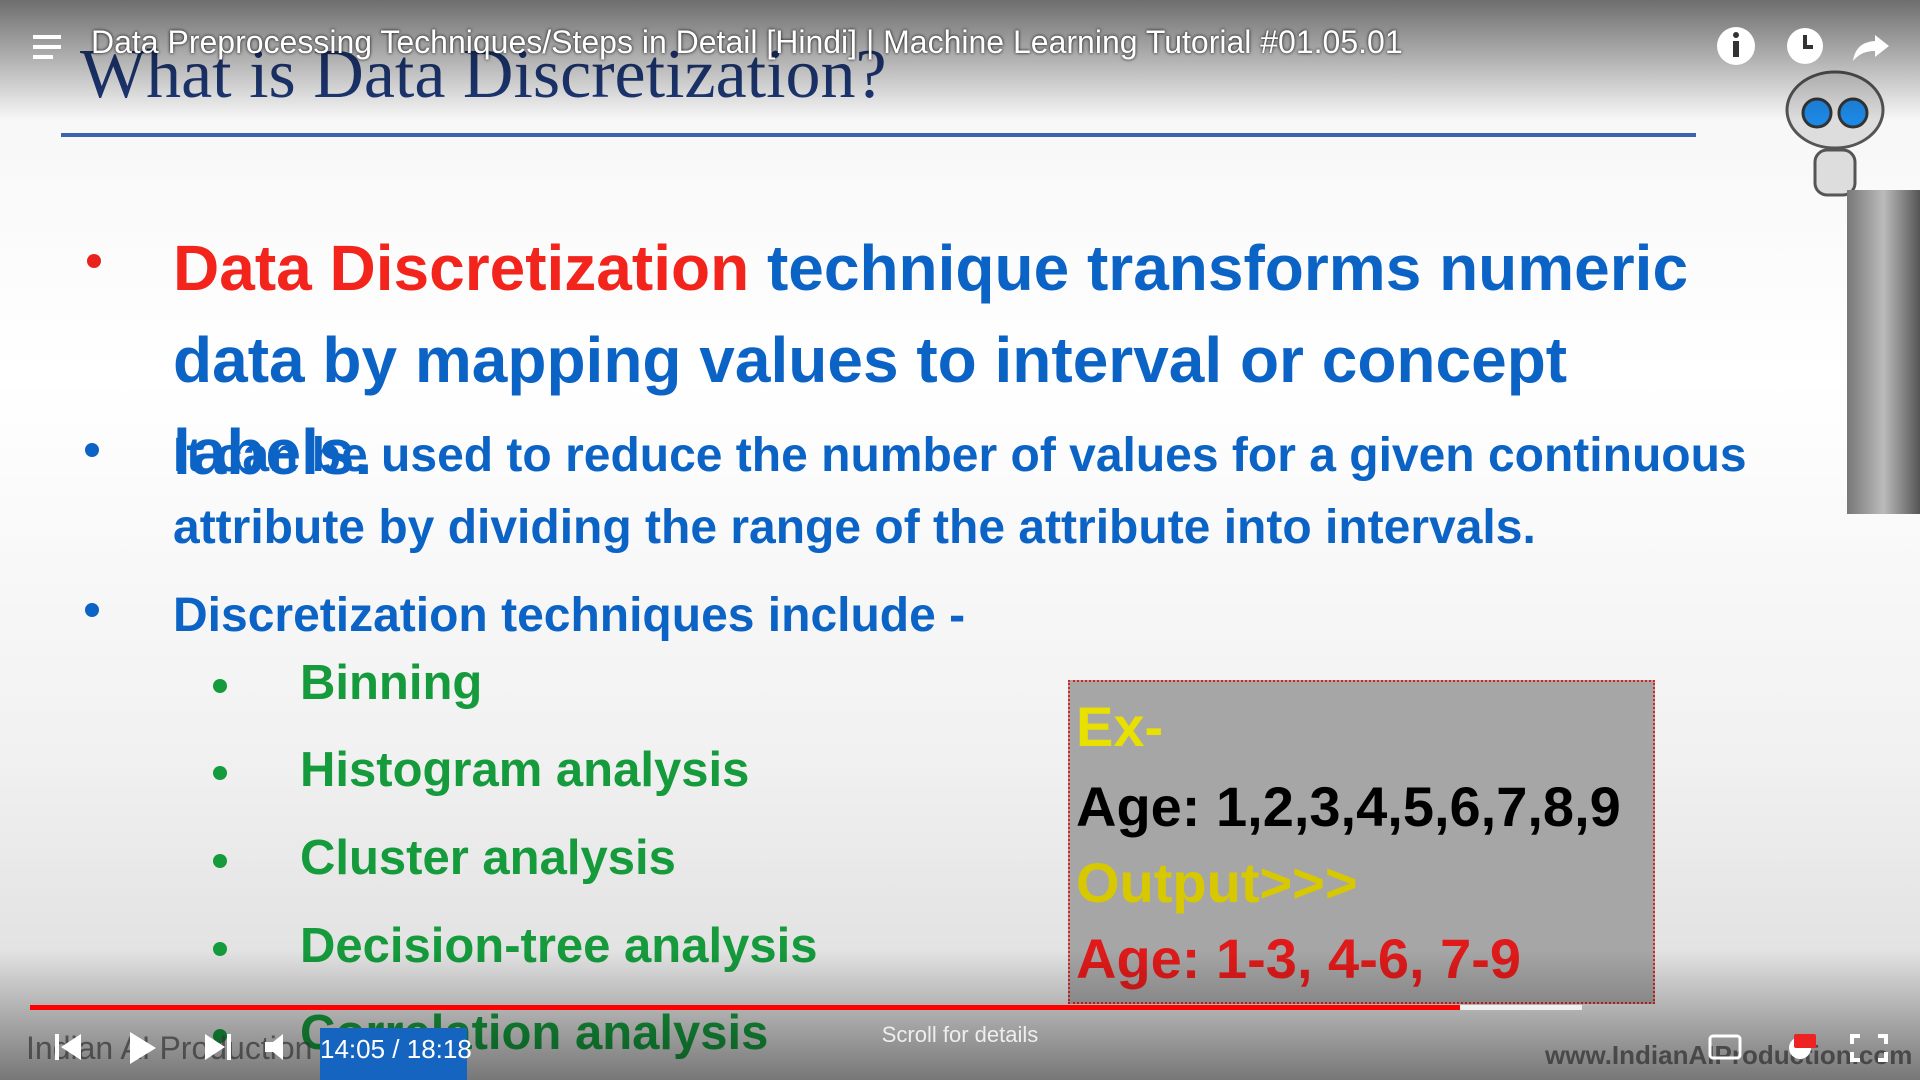 Image resolution: width=1920 pixels, height=1080 pixels. I want to click on example-input: Age: 1,2,3,4,5,6,7,8,9, so click(1348, 806).